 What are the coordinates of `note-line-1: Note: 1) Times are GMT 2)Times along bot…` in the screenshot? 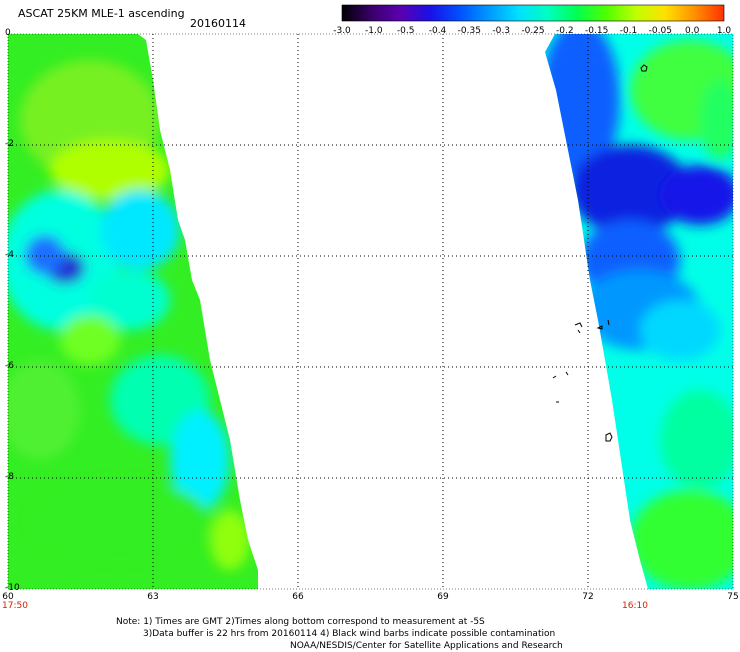 It's located at (300, 622).